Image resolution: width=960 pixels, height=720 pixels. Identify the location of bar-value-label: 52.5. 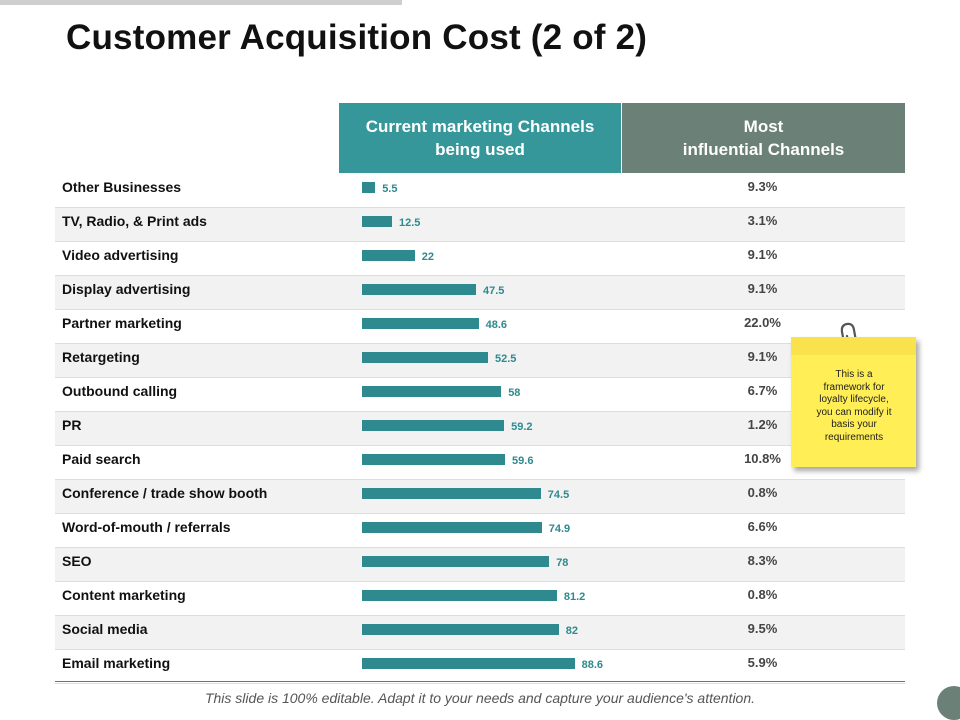
(506, 359).